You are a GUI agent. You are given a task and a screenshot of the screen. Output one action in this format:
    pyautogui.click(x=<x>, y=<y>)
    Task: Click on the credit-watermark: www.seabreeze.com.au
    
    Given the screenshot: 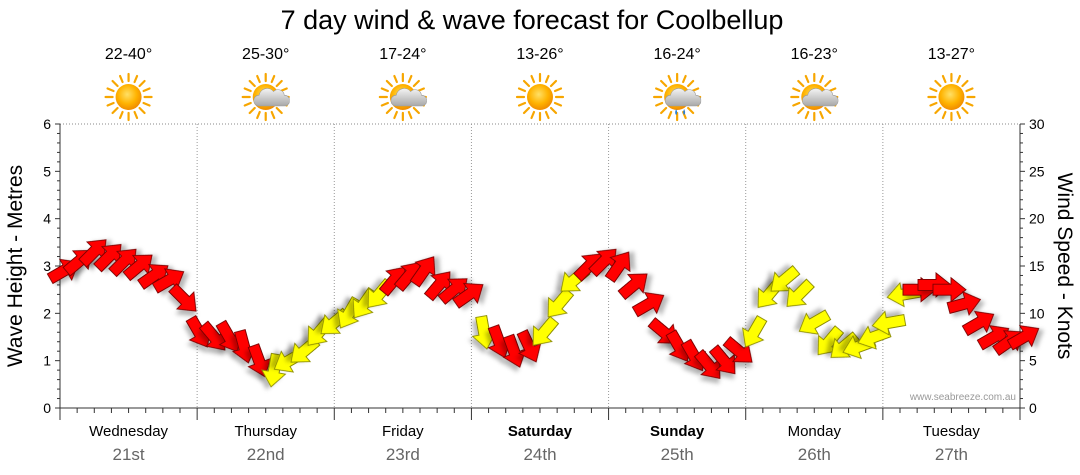 What is the action you would take?
    pyautogui.click(x=962, y=397)
    